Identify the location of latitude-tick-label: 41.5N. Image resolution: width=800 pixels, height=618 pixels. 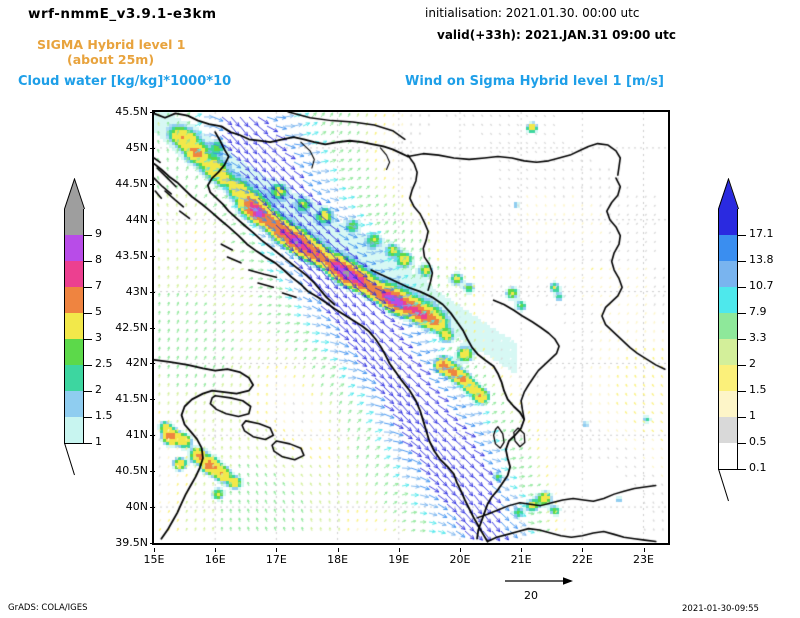
(131, 399).